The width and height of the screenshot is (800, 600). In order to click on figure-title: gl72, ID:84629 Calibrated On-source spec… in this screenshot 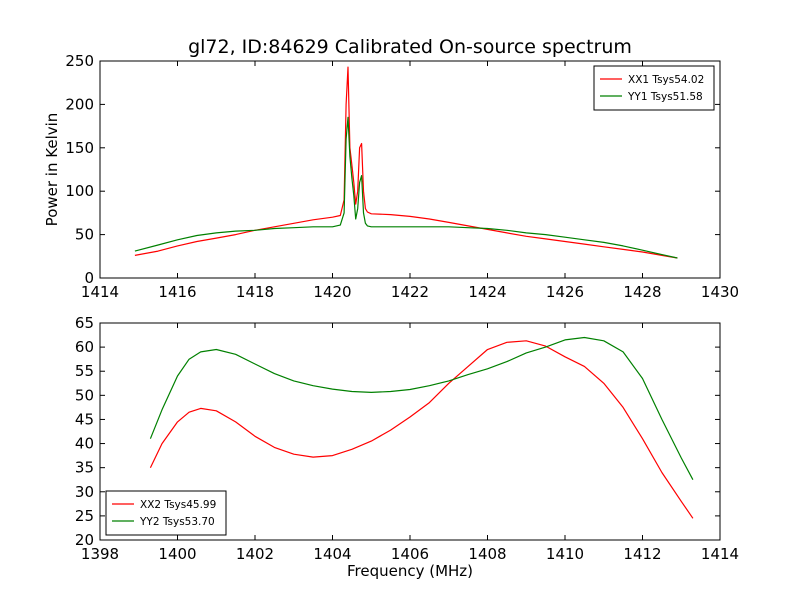, I will do `click(410, 47)`.